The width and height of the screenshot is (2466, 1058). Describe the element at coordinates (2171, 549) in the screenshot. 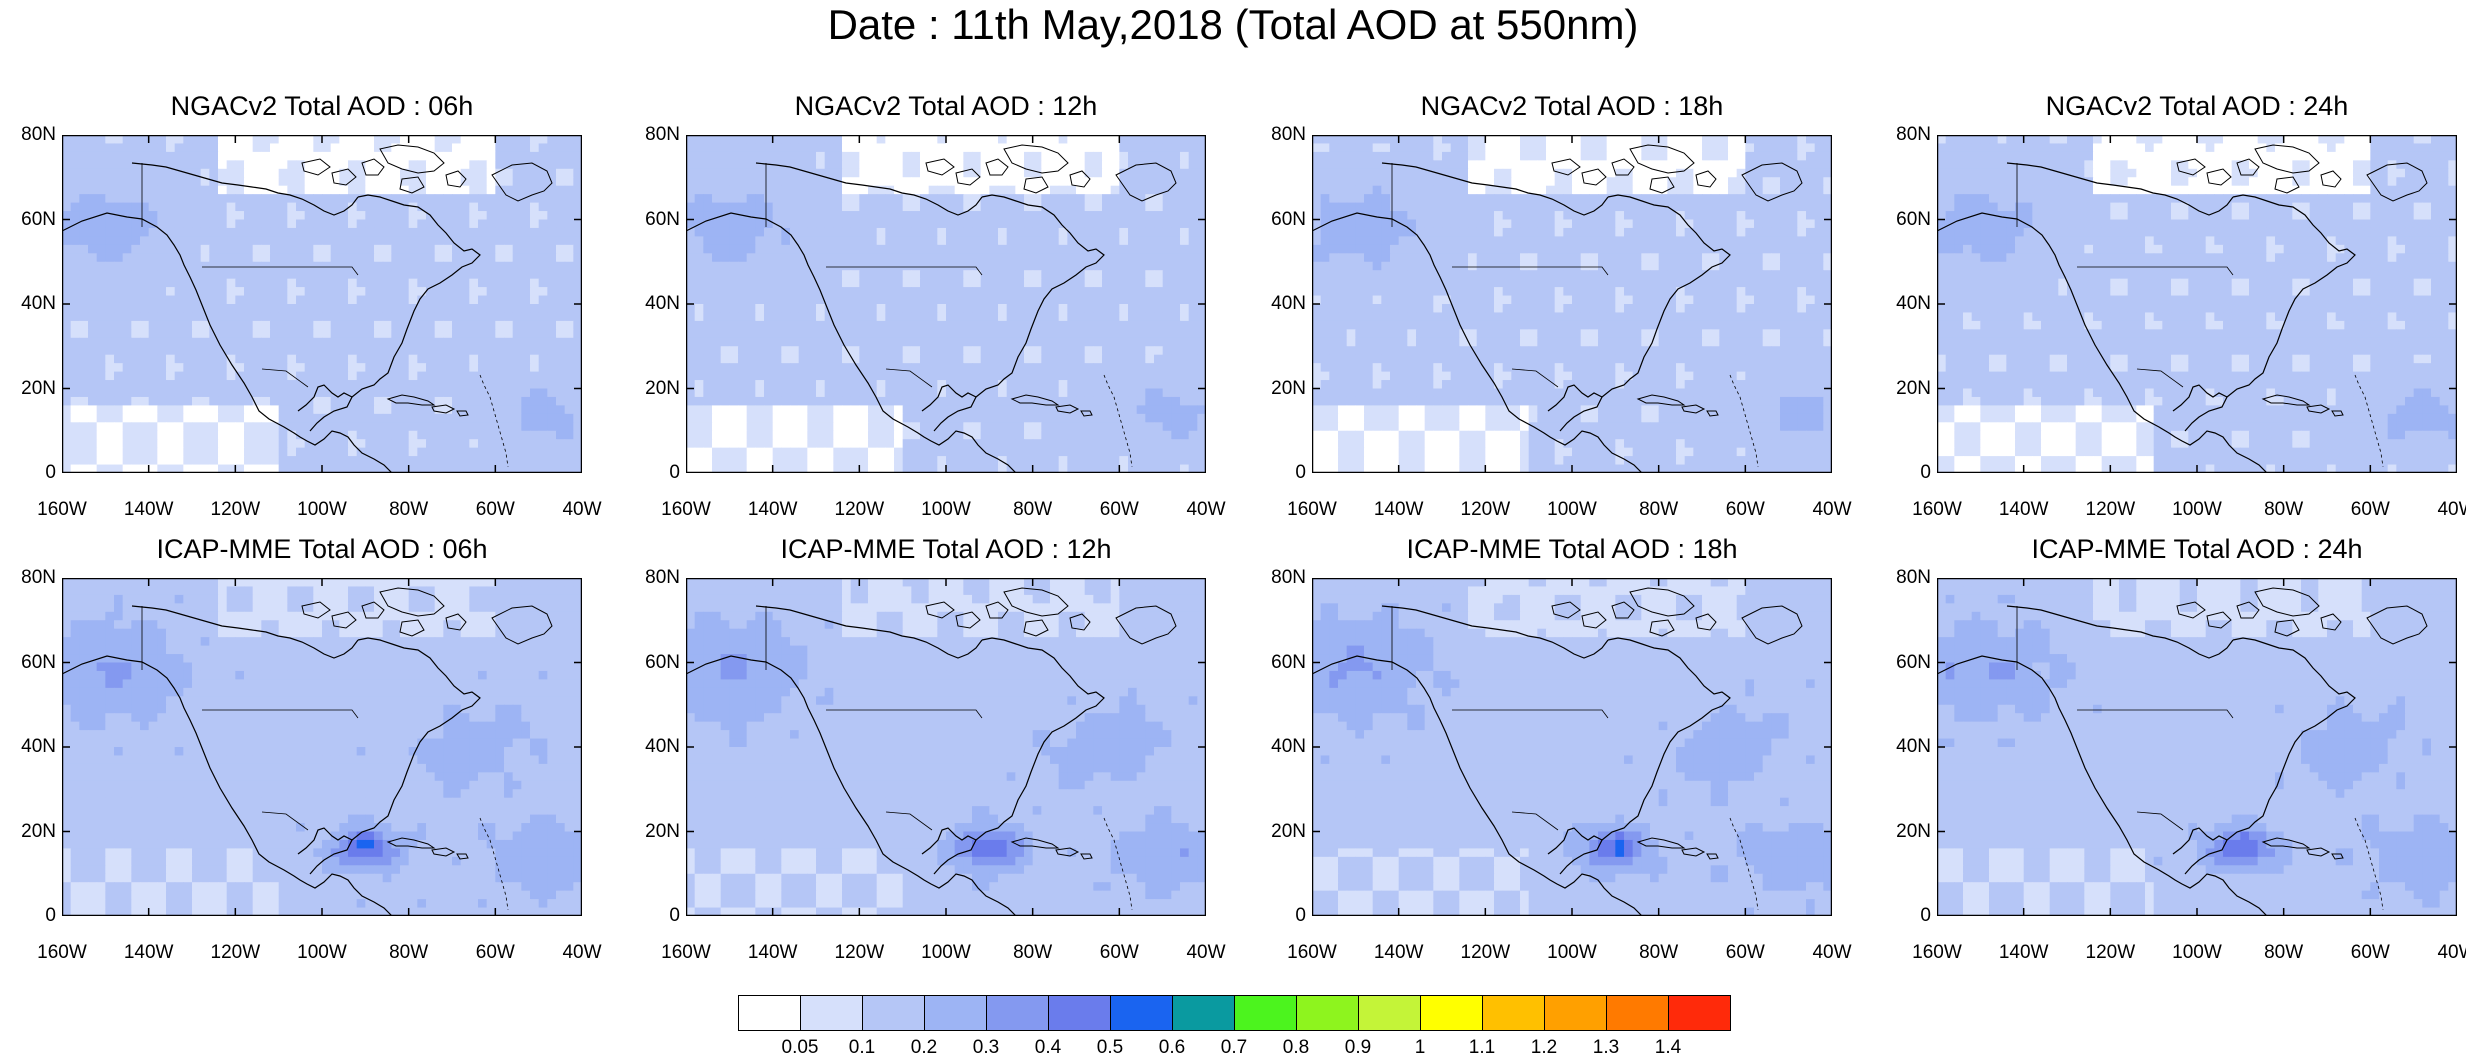

I see `panel-title: ICAP-MME Total AOD : 24h` at that location.